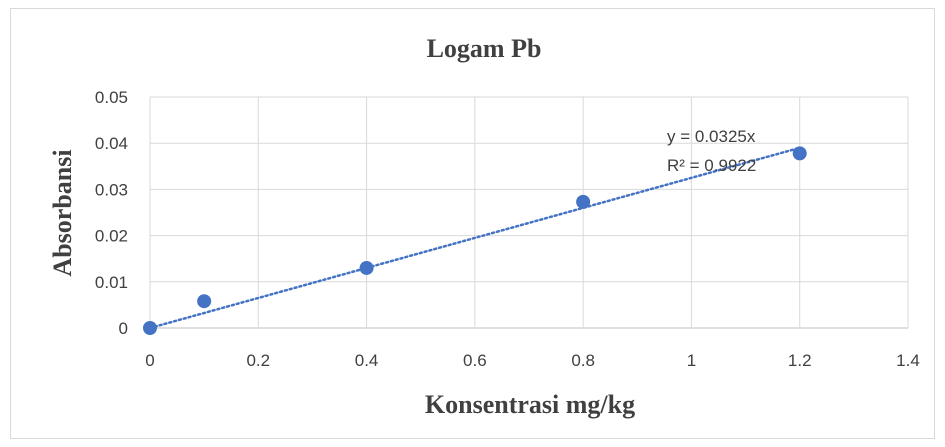  I want to click on x-tick-label: 1.4, so click(908, 360).